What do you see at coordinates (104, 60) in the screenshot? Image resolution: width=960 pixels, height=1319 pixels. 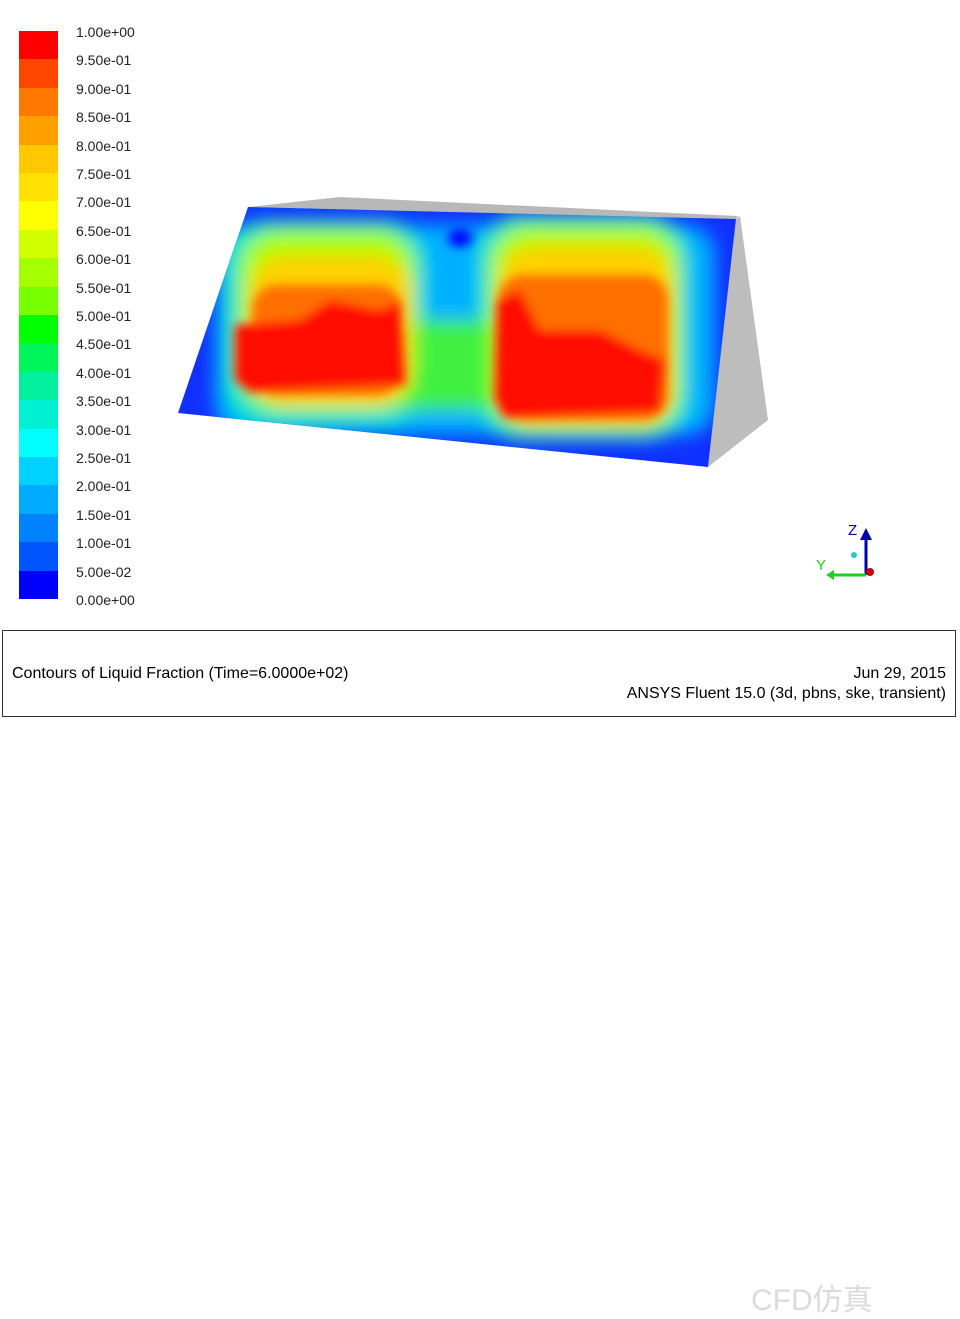 I see `colorbar-tick-label: 9.50e-01` at bounding box center [104, 60].